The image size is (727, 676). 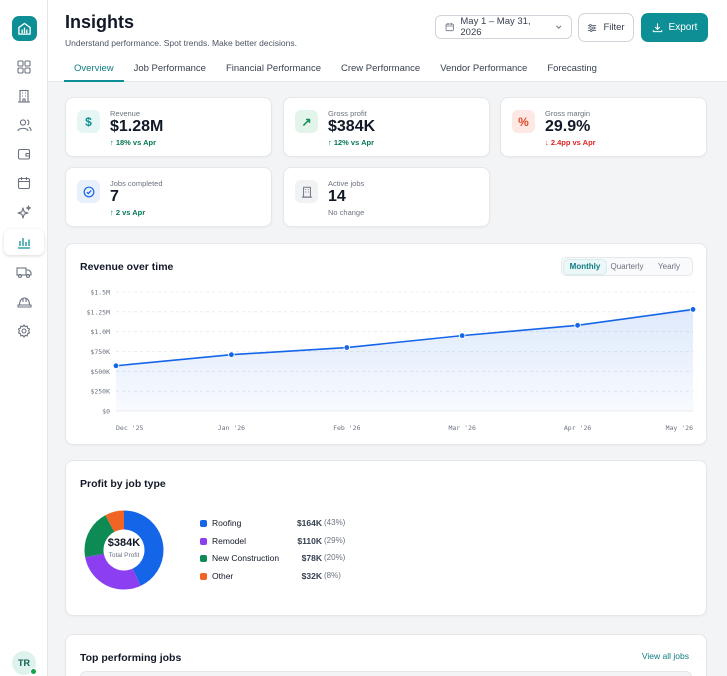 What do you see at coordinates (347, 113) in the screenshot?
I see `kpi-label: Gross profit` at bounding box center [347, 113].